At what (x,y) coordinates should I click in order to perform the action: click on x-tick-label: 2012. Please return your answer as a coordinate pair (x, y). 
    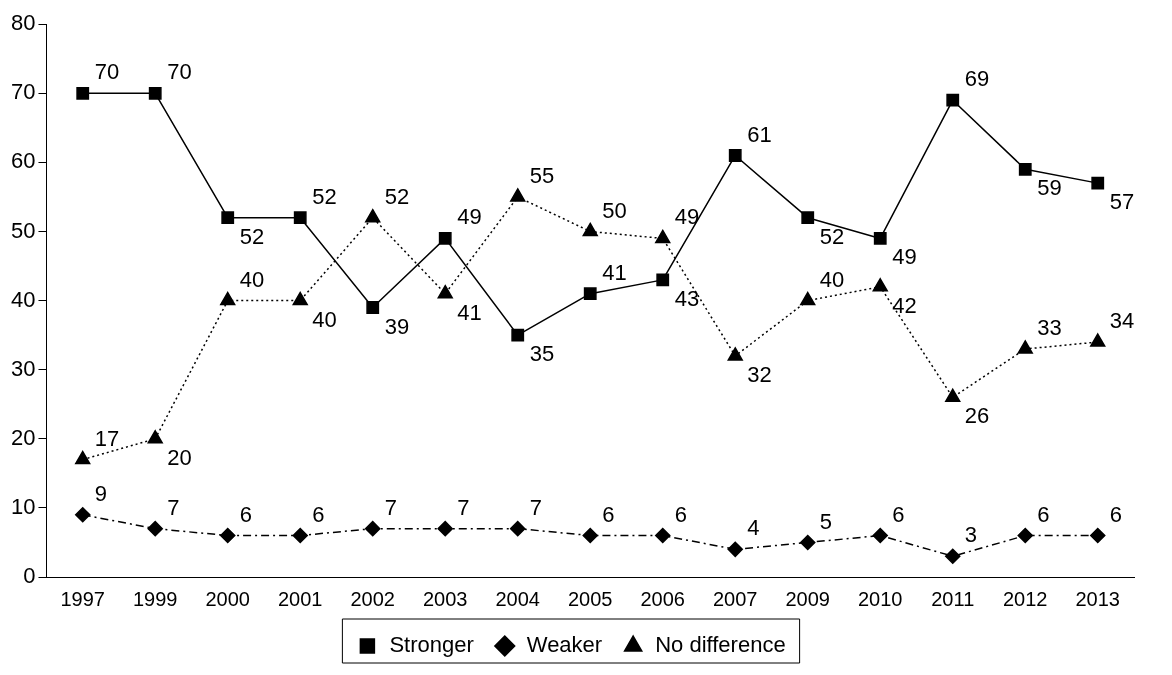
    Looking at the image, I should click on (1025, 598).